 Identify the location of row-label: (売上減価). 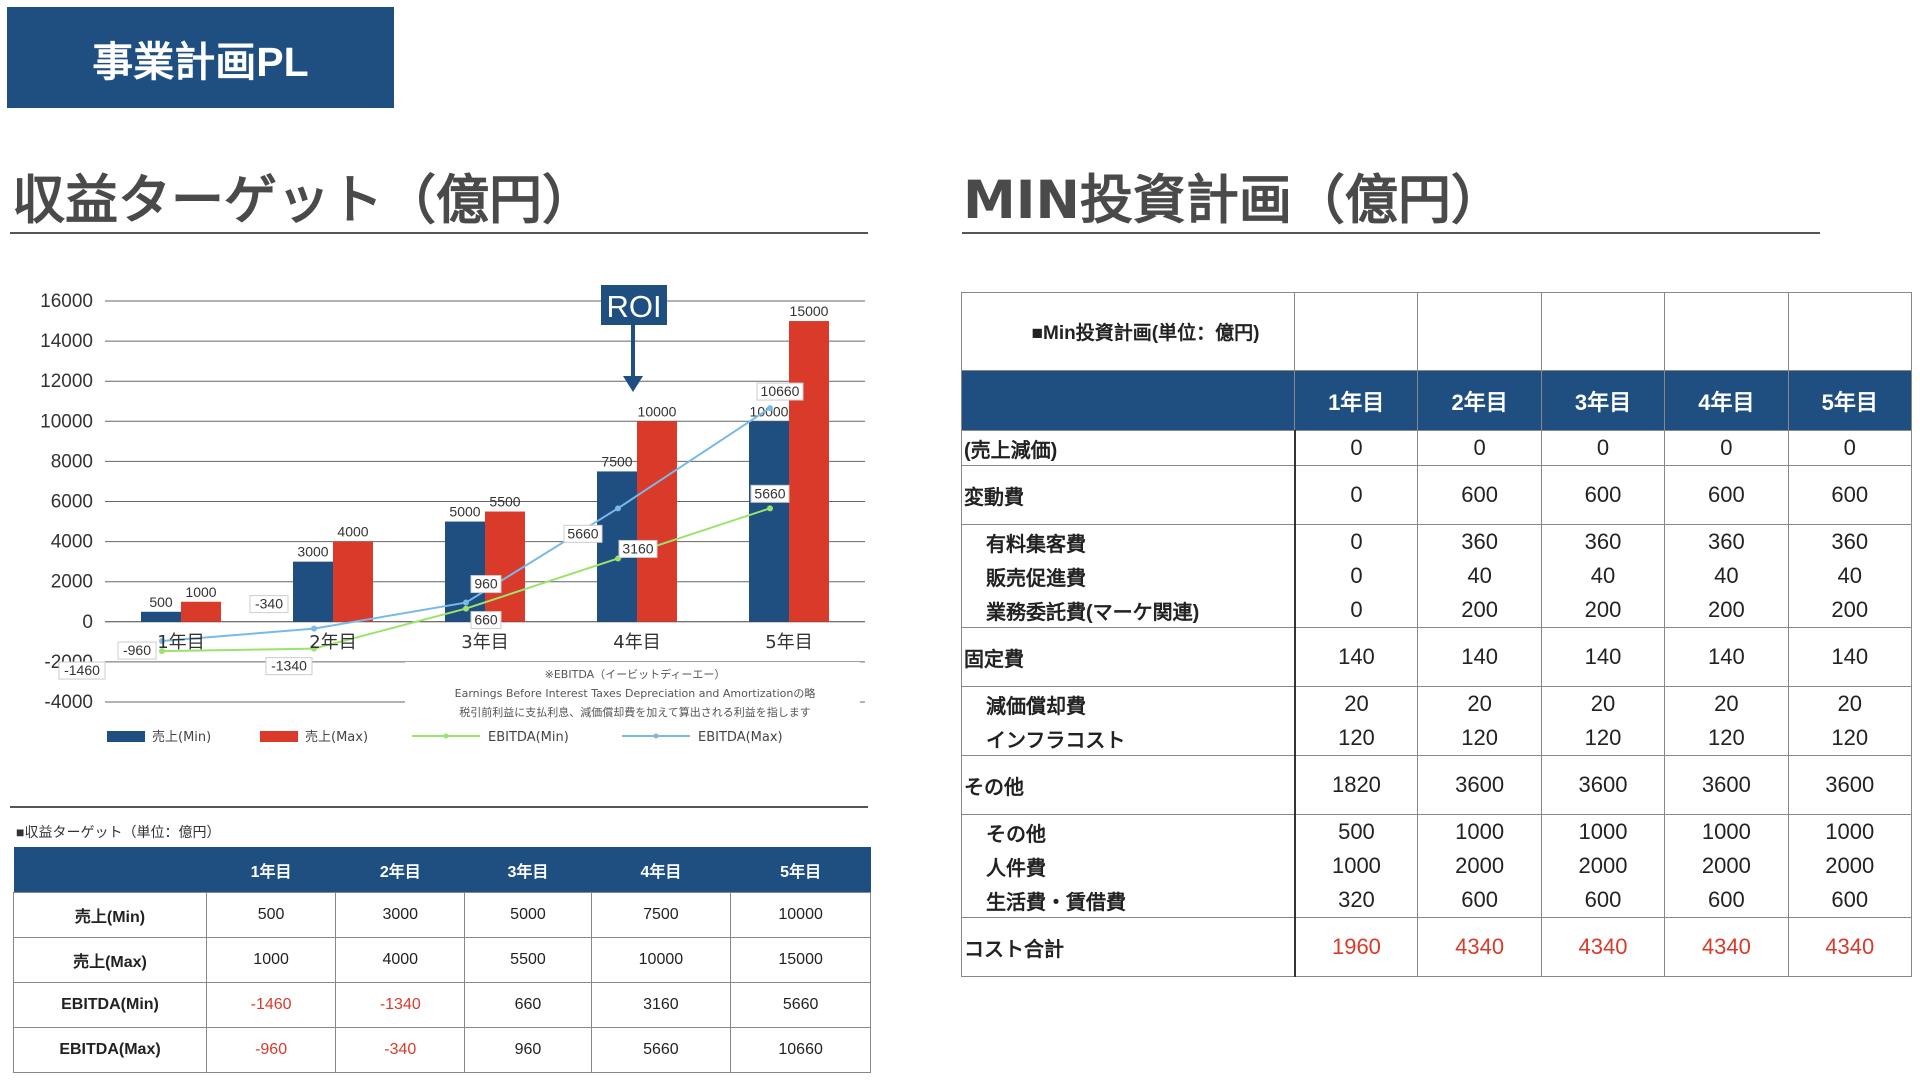
(1128, 448).